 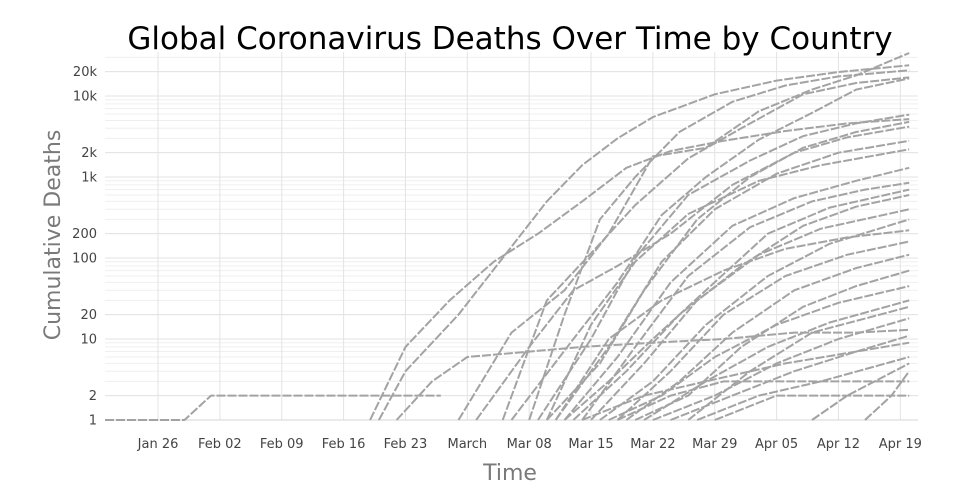 What do you see at coordinates (509, 473) in the screenshot?
I see `x-axis-title: Time` at bounding box center [509, 473].